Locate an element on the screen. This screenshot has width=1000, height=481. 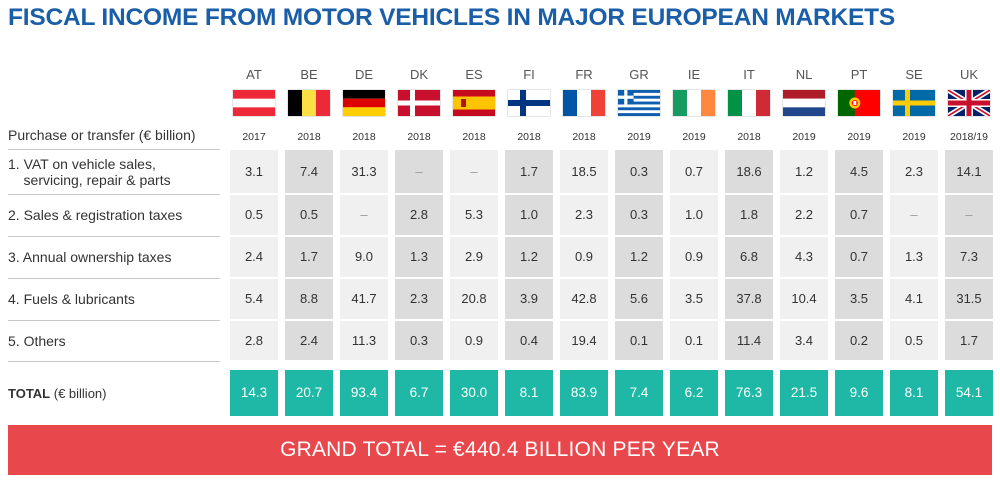
grand-total-banner: GRAND TOTAL = €440.4 BILLION PER YEAR is located at coordinates (500, 450).